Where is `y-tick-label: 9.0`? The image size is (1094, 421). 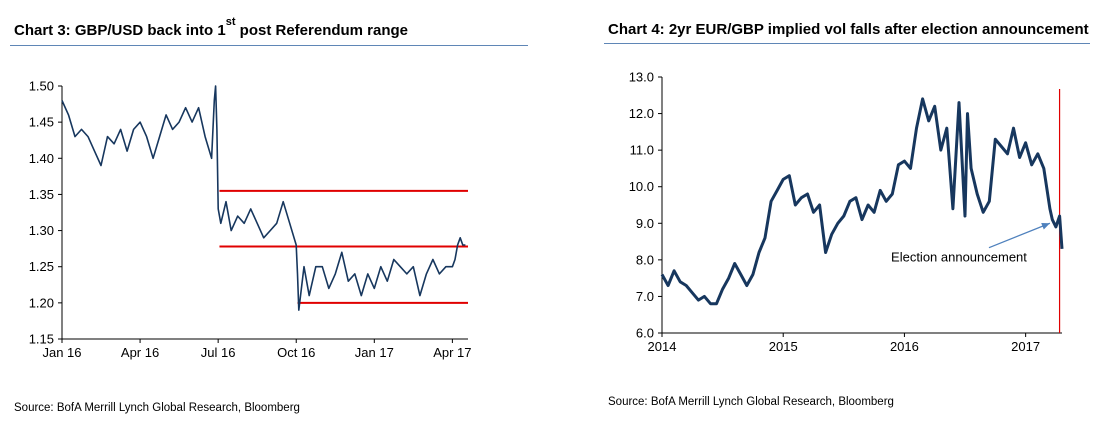 y-tick-label: 9.0 is located at coordinates (645, 223).